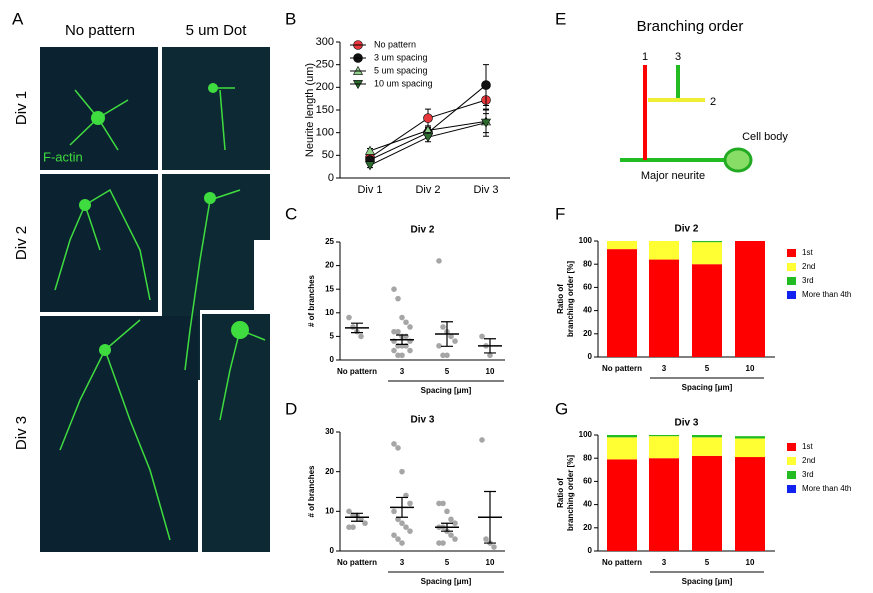  What do you see at coordinates (401, 57) in the screenshot?
I see `legend-label: 3 um spacing` at bounding box center [401, 57].